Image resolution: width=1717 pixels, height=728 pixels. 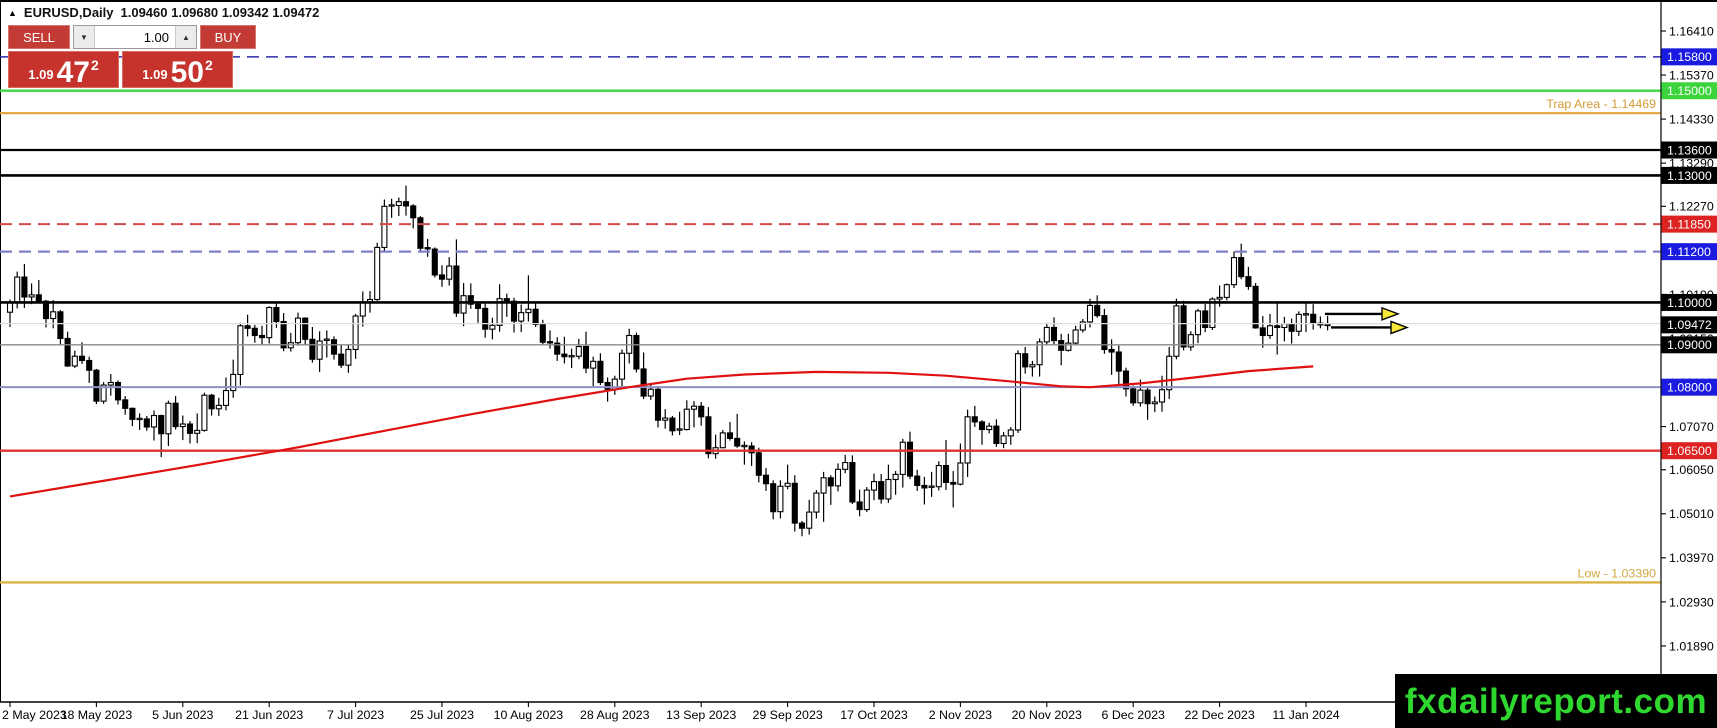 What do you see at coordinates (39, 37) in the screenshot?
I see `sell-button: SELL` at bounding box center [39, 37].